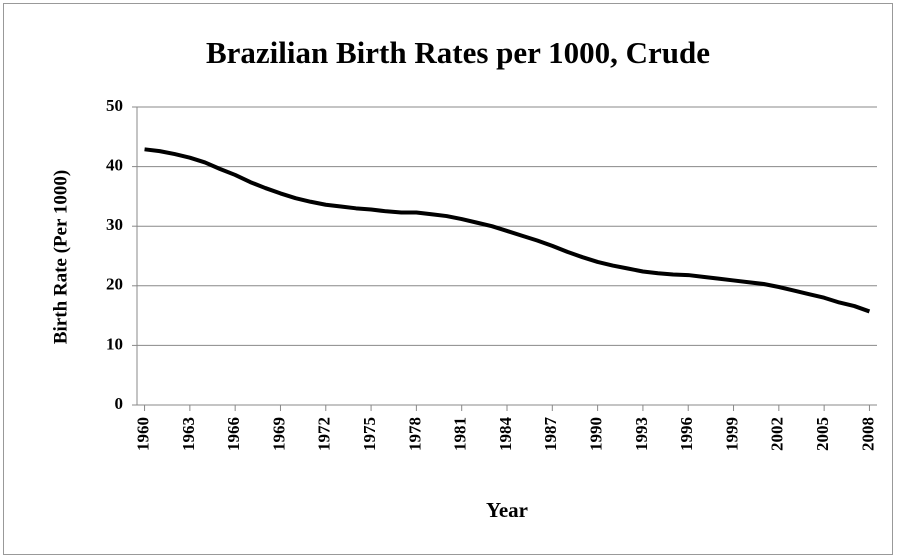  Describe the element at coordinates (731, 434) in the screenshot. I see `x-tick-label: 1999` at that location.